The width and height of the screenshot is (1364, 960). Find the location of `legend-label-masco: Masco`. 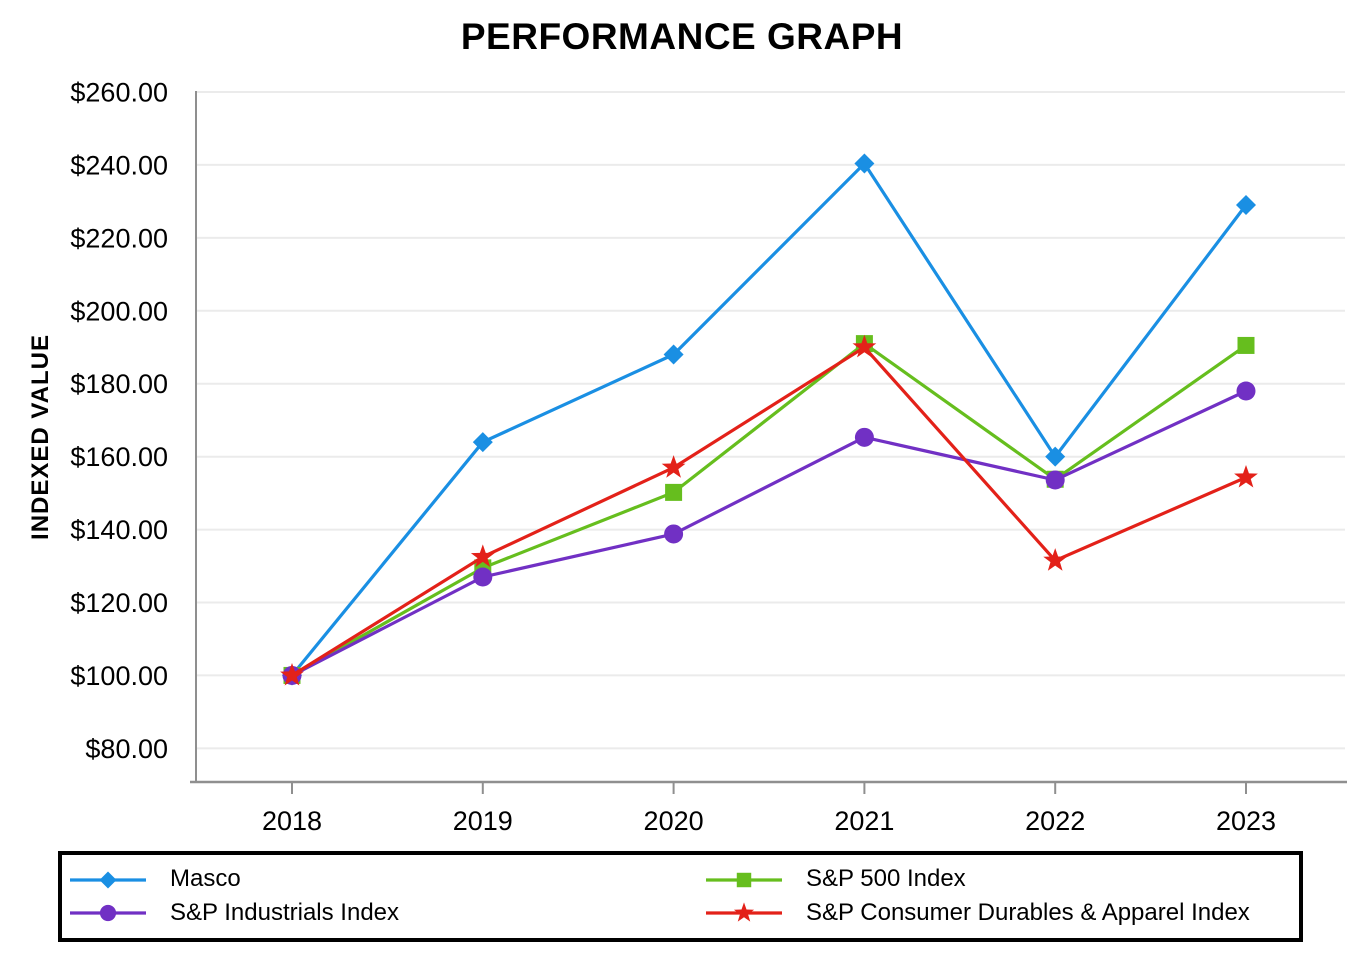

legend-label-masco: Masco is located at coordinates (205, 879).